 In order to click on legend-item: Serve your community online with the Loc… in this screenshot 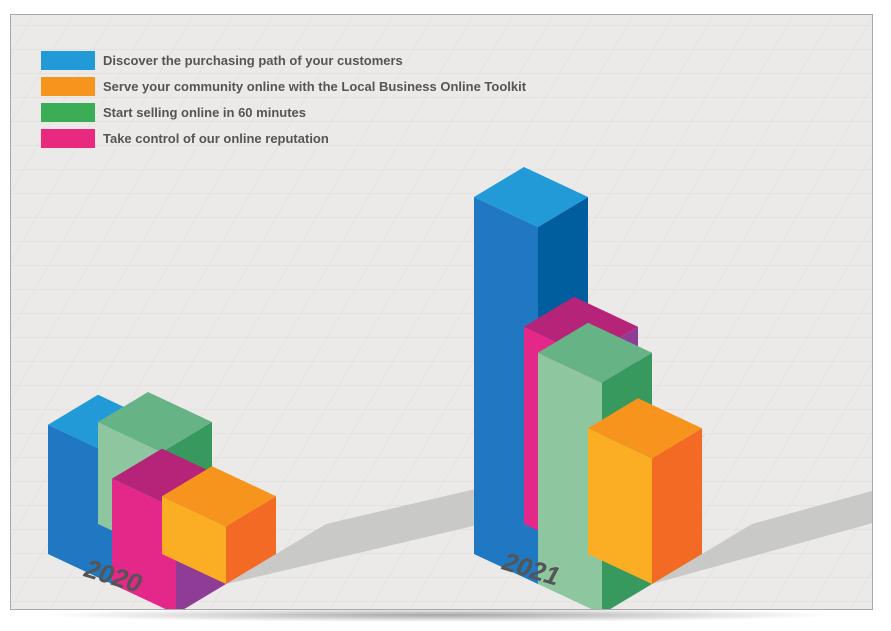, I will do `click(283, 86)`.